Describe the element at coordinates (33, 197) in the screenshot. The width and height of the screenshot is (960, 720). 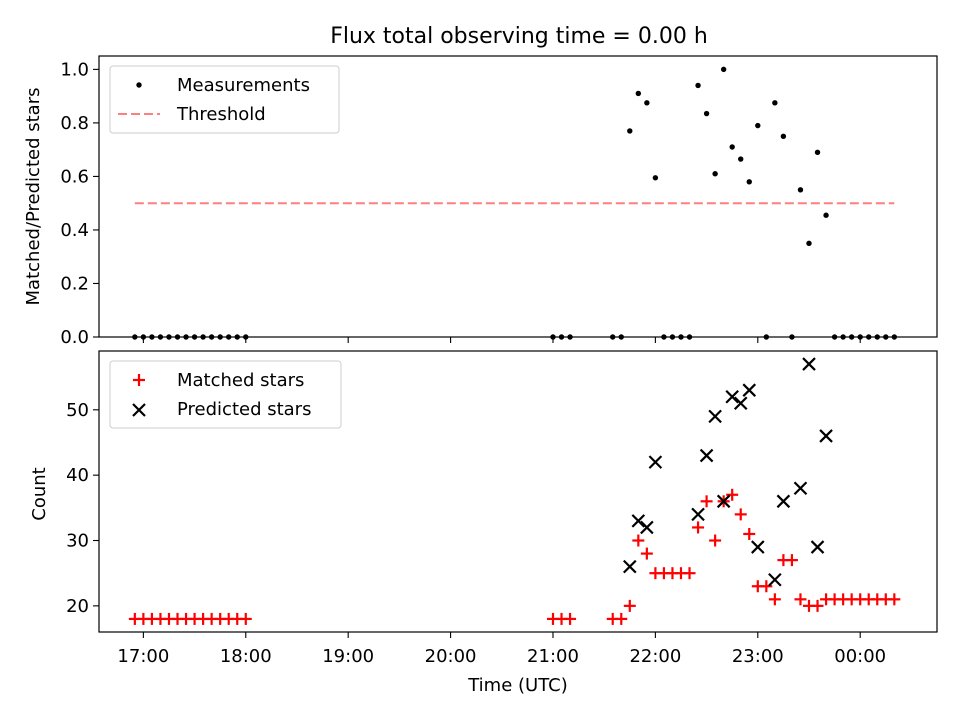
I see `top-y-axis-label: Matched/Predicted stars` at that location.